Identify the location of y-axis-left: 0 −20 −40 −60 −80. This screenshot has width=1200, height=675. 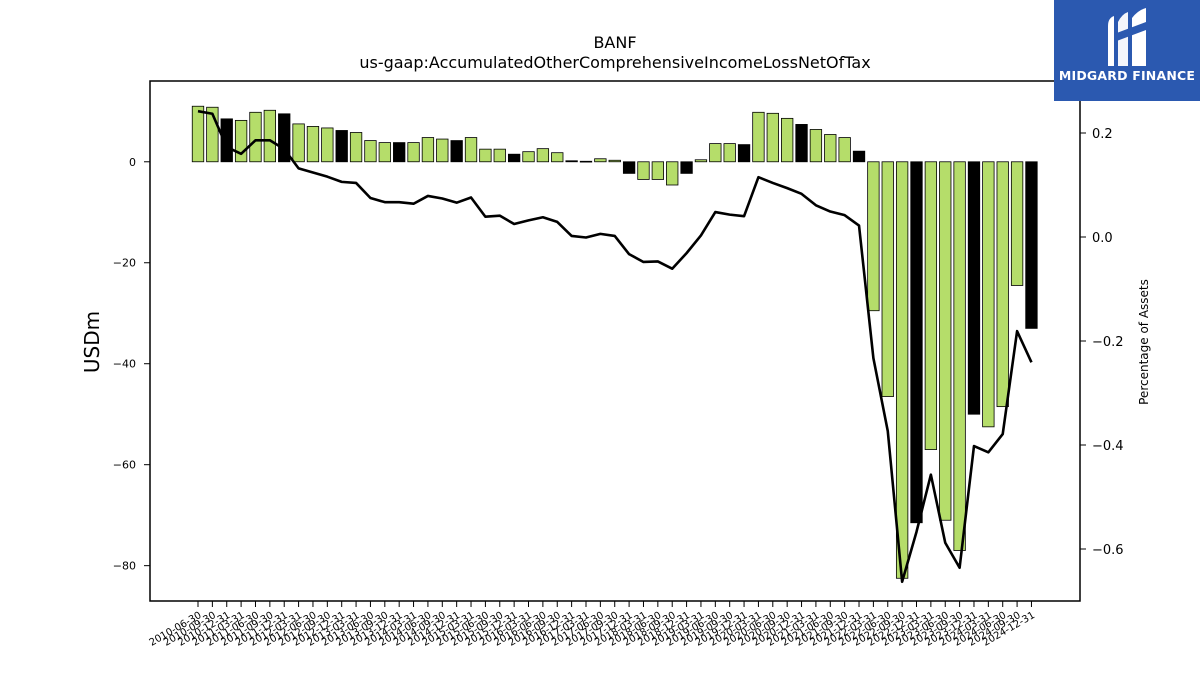
(131, 364).